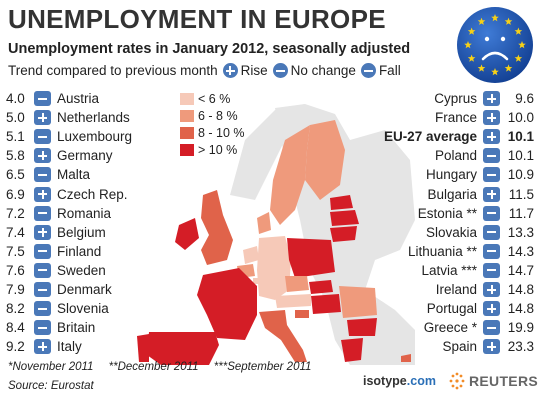 The height and width of the screenshot is (400, 540). What do you see at coordinates (341, 202) in the screenshot?
I see `map-estonia` at bounding box center [341, 202].